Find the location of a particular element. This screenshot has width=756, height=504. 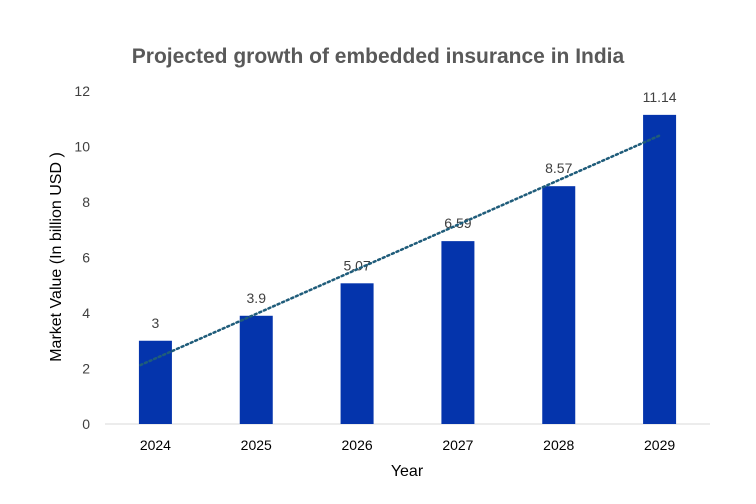

bar-2029 is located at coordinates (660, 269).